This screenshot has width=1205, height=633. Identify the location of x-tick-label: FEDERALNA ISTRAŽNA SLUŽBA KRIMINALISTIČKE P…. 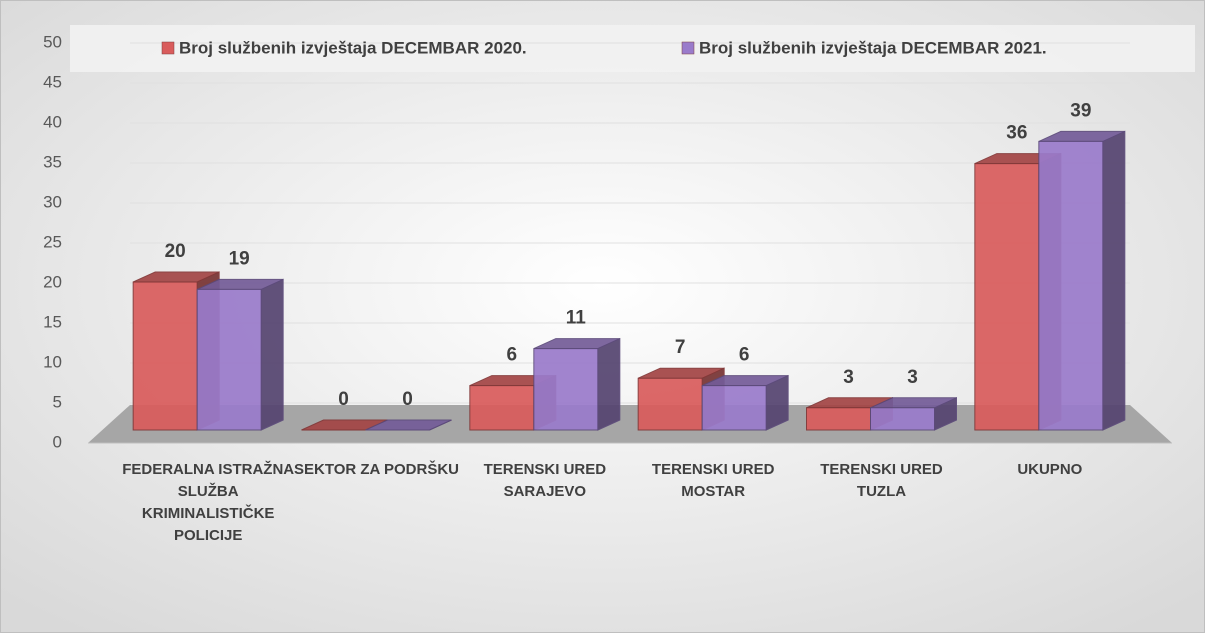
(208, 502).